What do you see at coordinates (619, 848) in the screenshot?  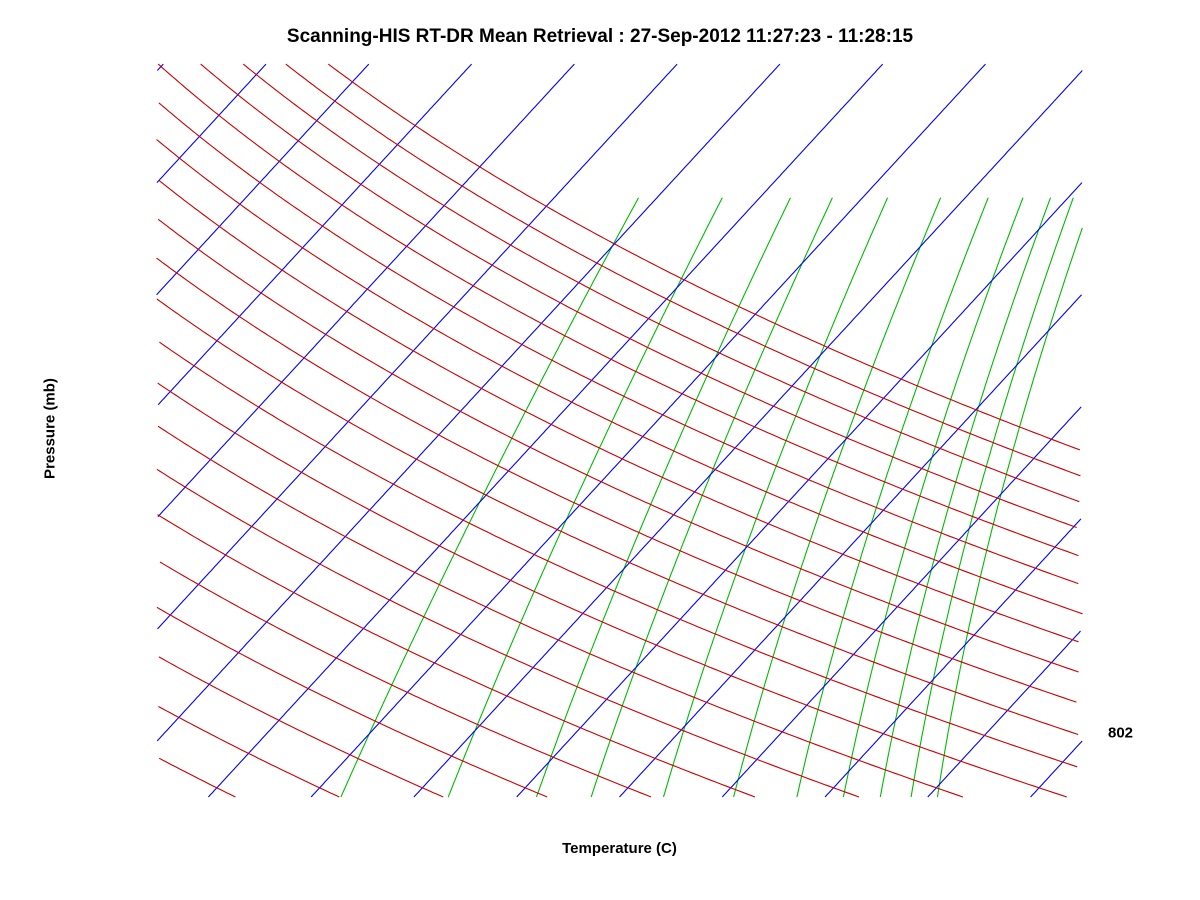 I see `x-axis-title: Temperature (C)` at bounding box center [619, 848].